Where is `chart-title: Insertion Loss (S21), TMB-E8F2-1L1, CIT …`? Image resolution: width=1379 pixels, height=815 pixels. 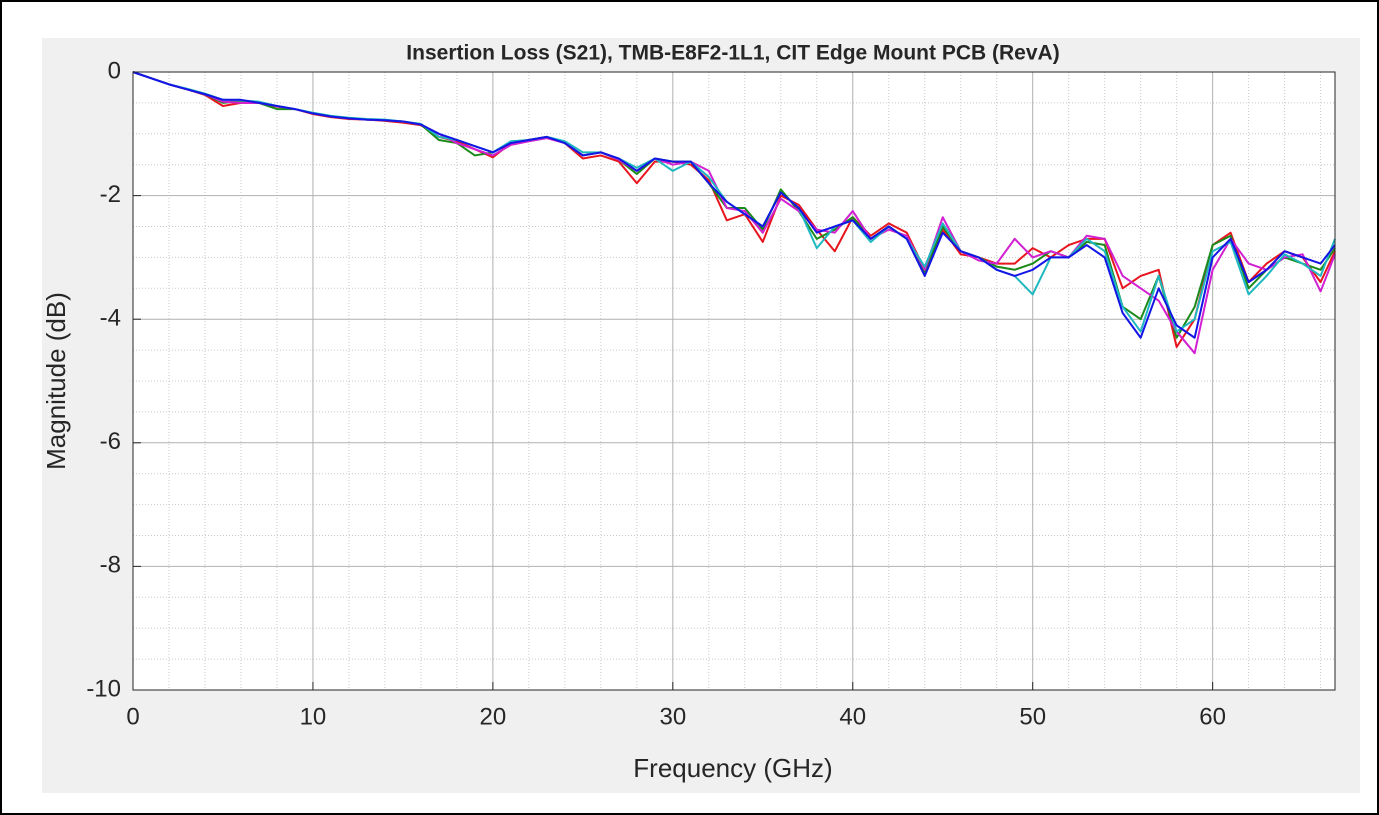
chart-title: Insertion Loss (S21), TMB-E8F2-1L1, CIT … is located at coordinates (732, 53).